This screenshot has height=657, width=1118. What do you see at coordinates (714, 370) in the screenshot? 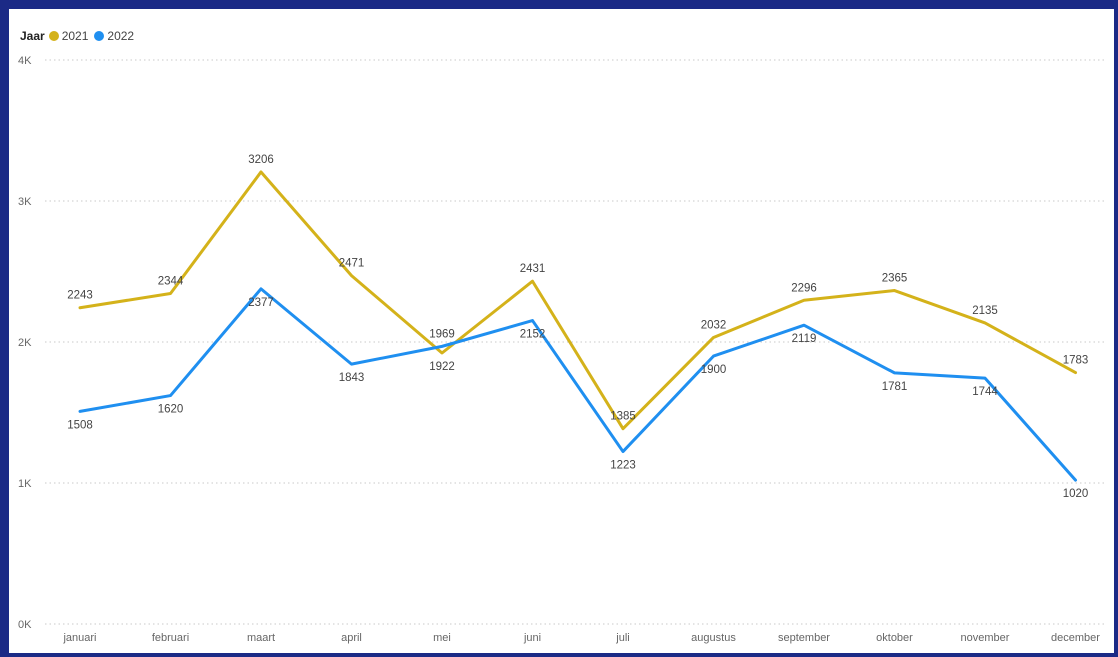
I see `data-label-2022: 1900` at bounding box center [714, 370].